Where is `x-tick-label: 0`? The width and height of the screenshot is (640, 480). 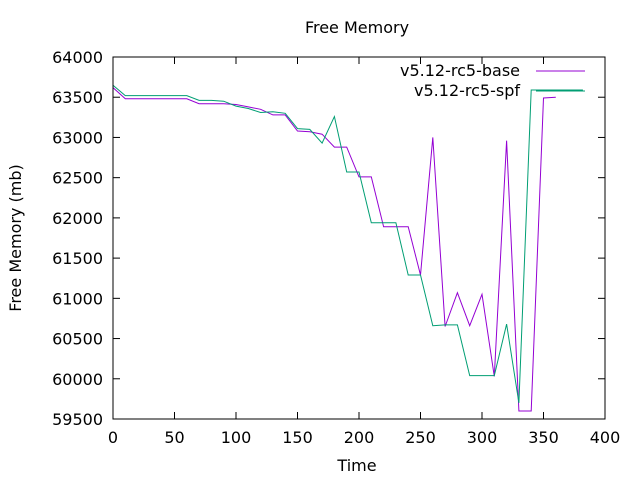
x-tick-label: 0 is located at coordinates (113, 437).